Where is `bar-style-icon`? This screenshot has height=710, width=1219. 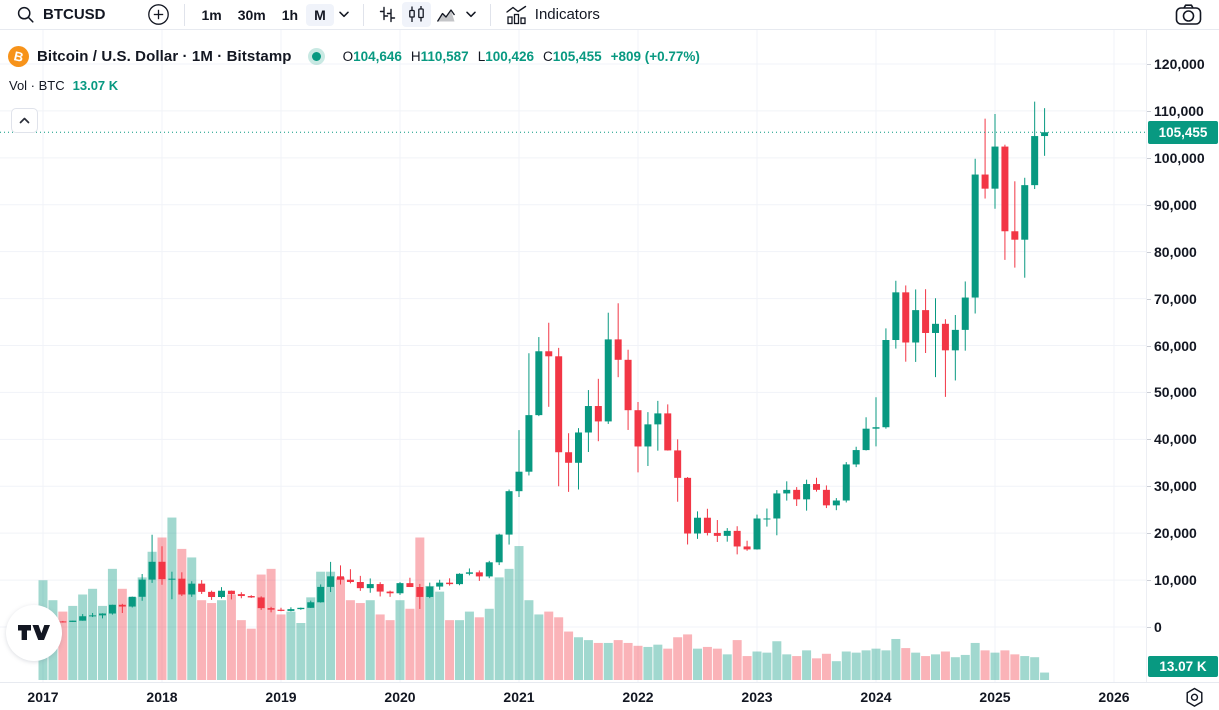 bar-style-icon is located at coordinates (387, 14).